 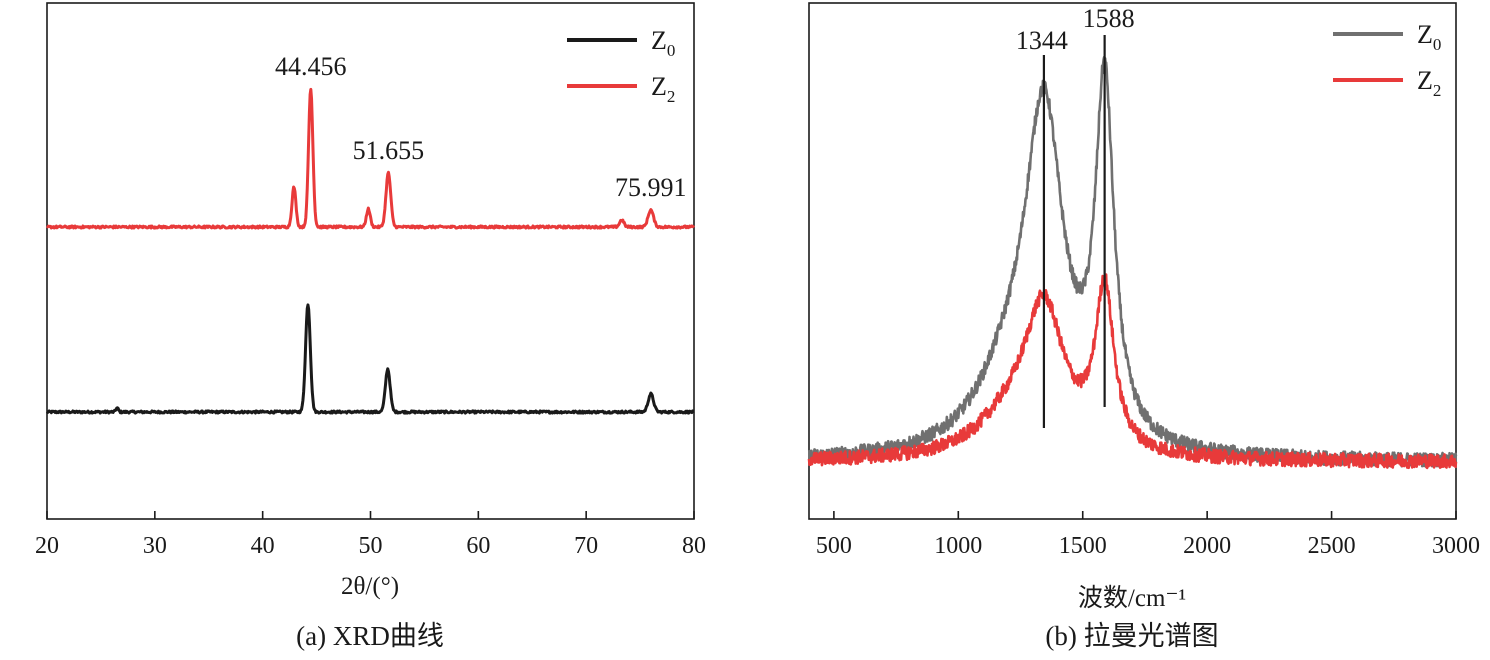 What do you see at coordinates (834, 546) in the screenshot?
I see `x-tick-label: 500` at bounding box center [834, 546].